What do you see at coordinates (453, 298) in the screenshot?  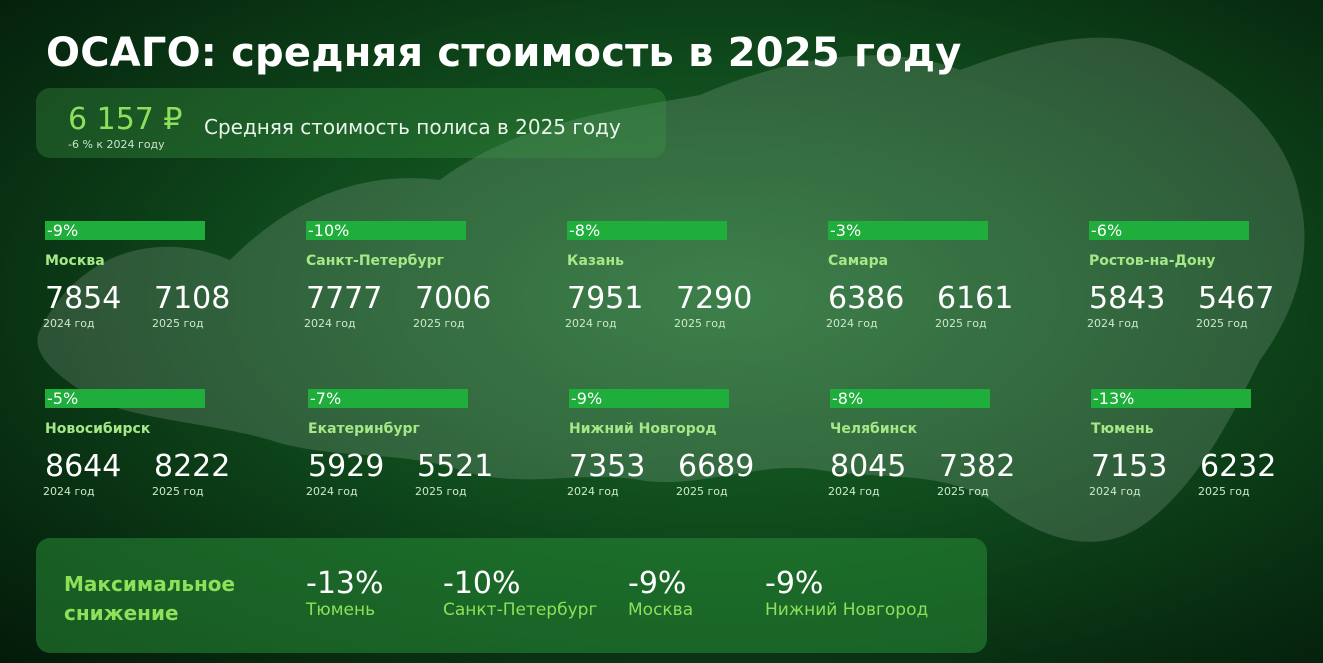 I see `price-2025: 7006` at bounding box center [453, 298].